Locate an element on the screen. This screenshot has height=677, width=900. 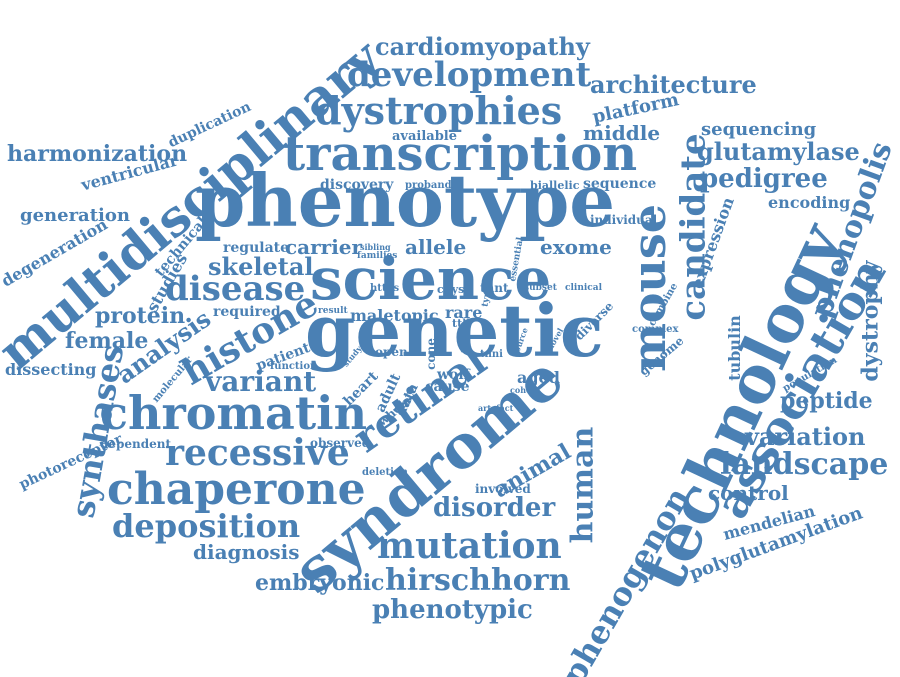
word-embryonic: embryonic is located at coordinates (320, 583).